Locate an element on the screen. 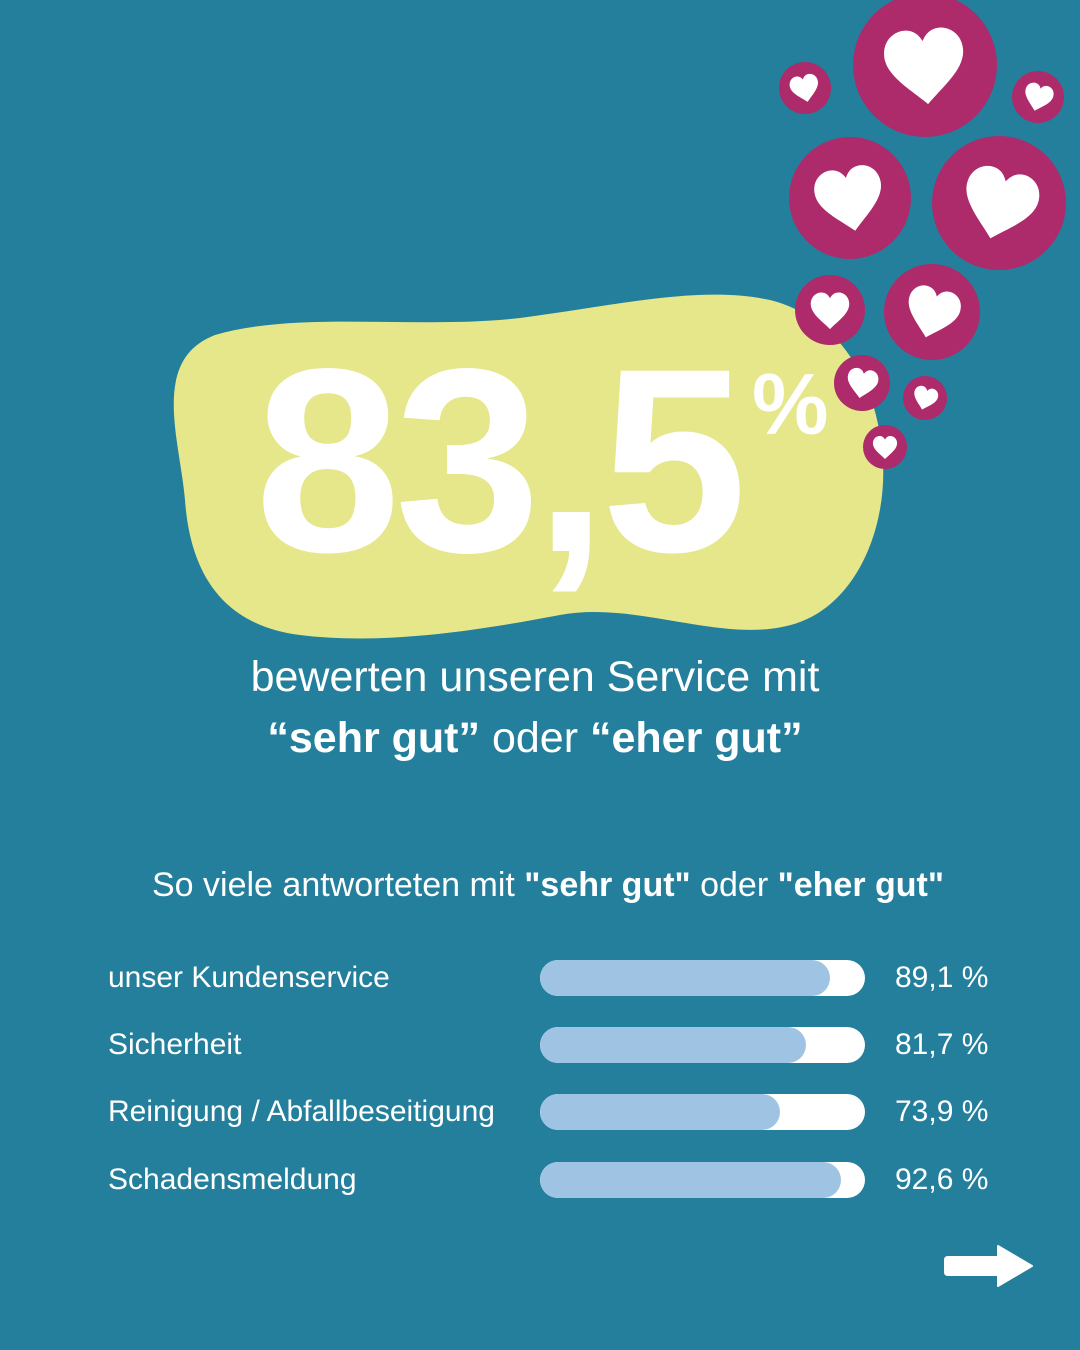  subtitle-line1: bewerten unseren Service mit is located at coordinates (535, 677).